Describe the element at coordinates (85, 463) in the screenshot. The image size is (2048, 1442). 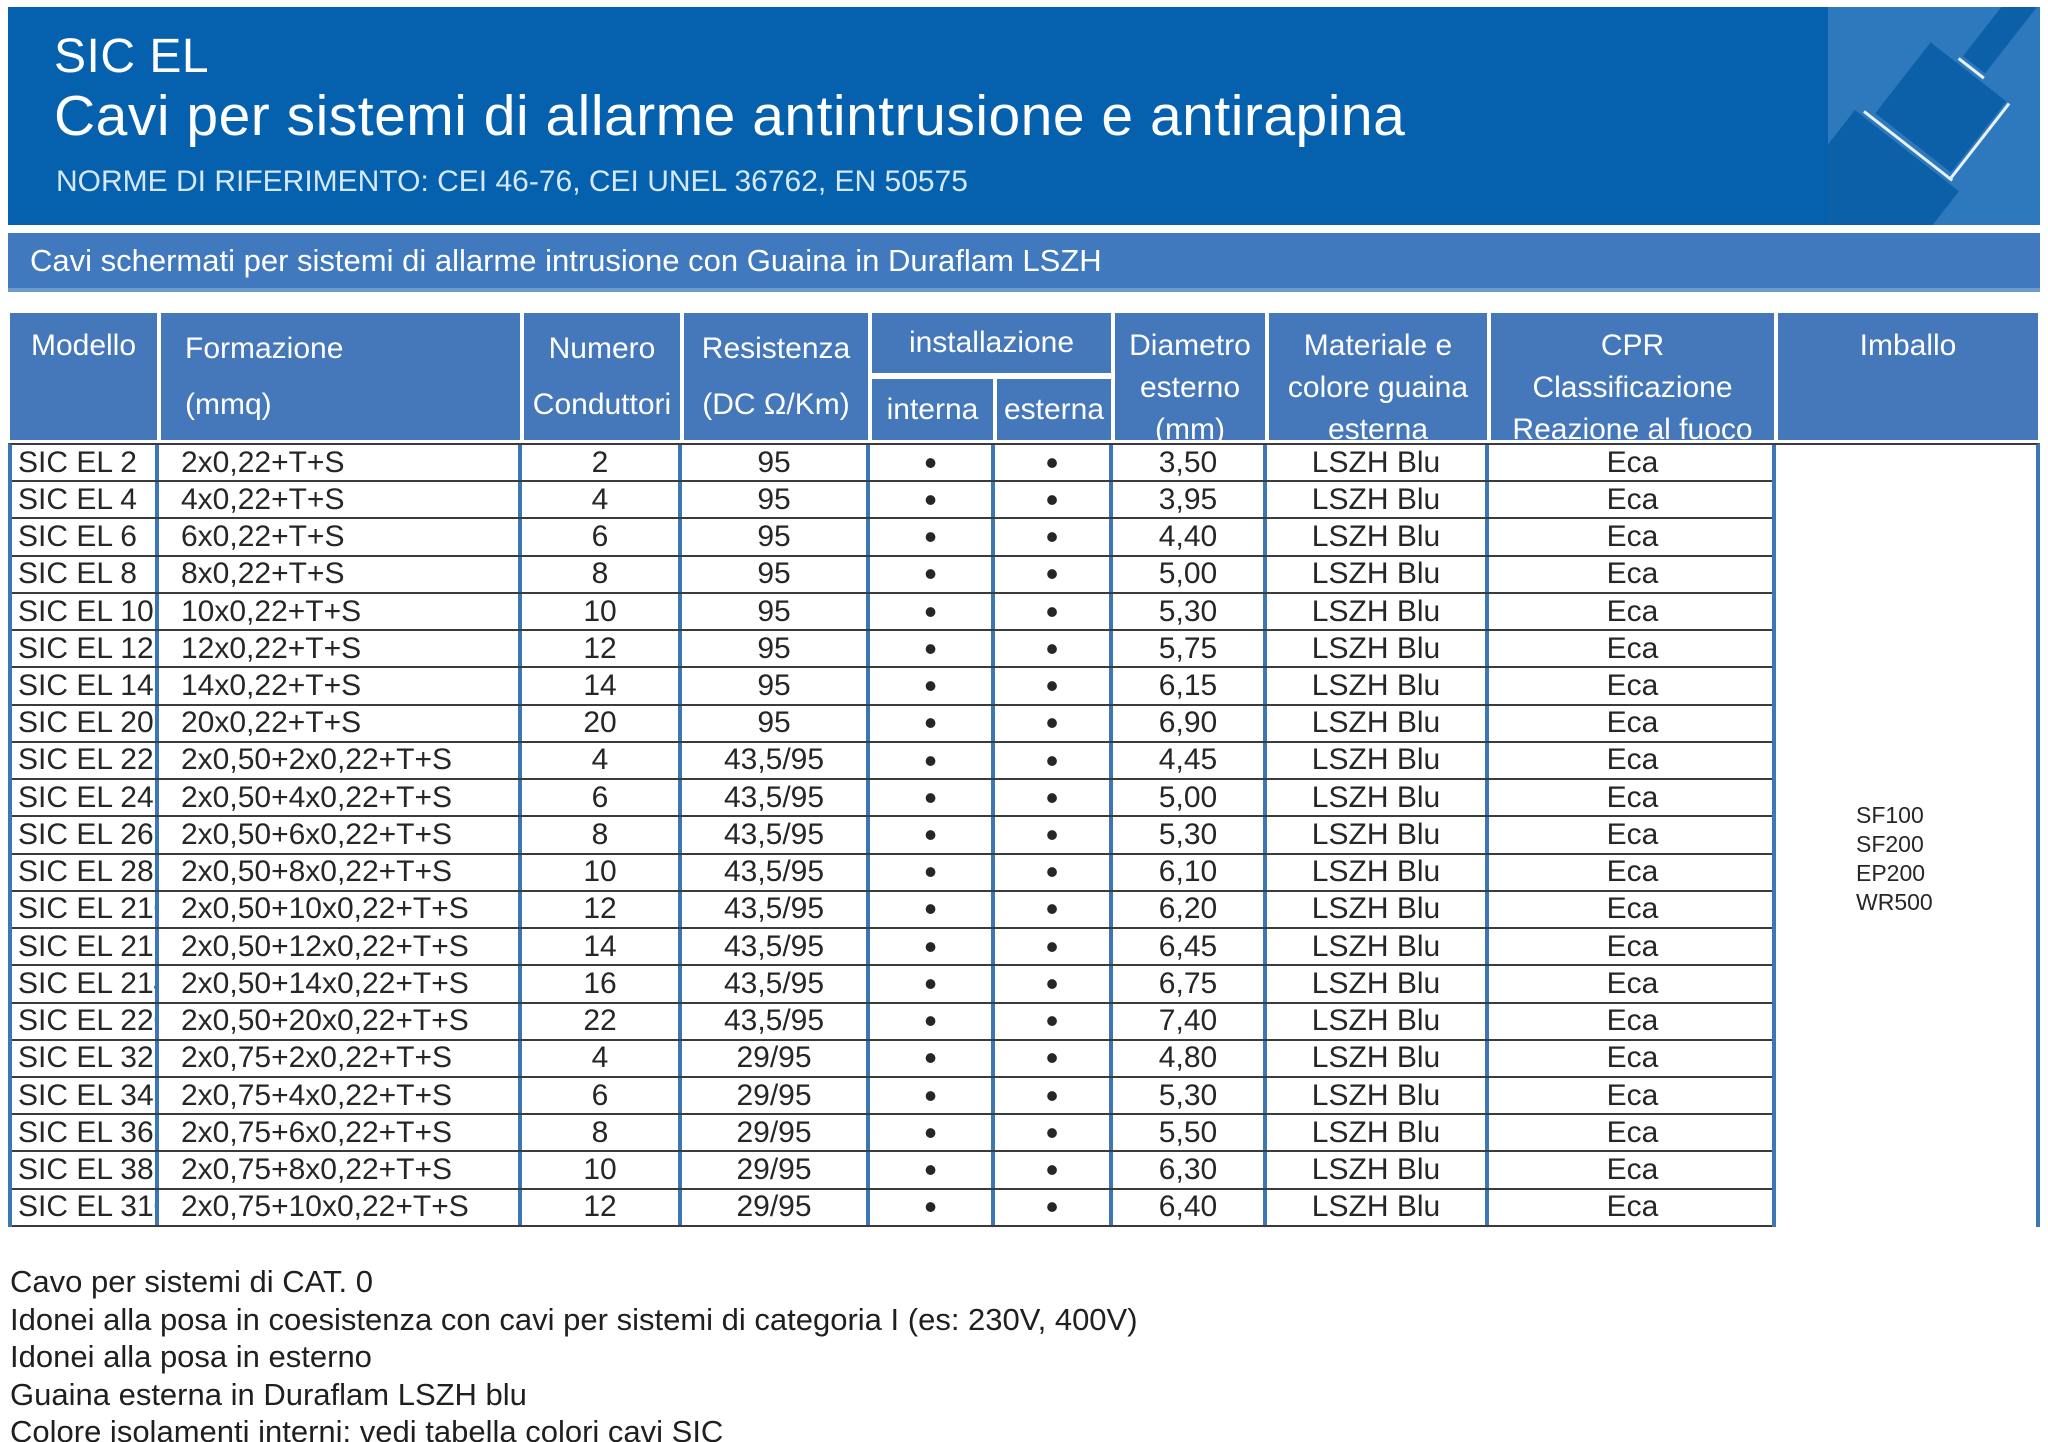
I see `cell-modello: SIC EL 2` at that location.